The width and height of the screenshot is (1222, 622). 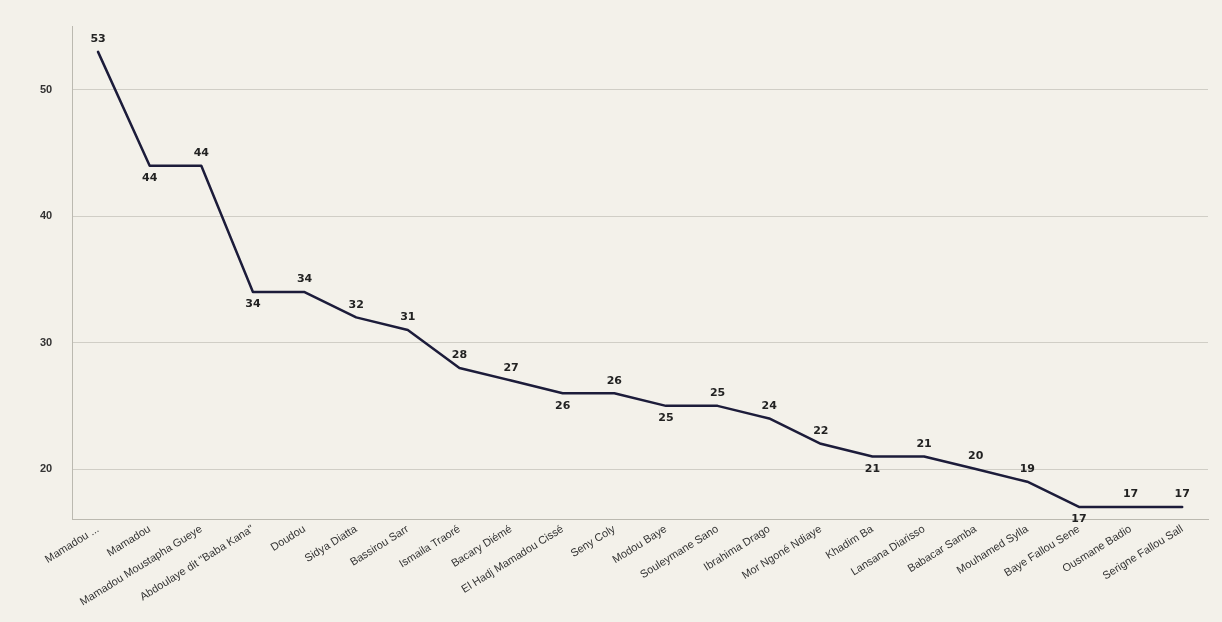 I want to click on data-label: 24, so click(x=769, y=405).